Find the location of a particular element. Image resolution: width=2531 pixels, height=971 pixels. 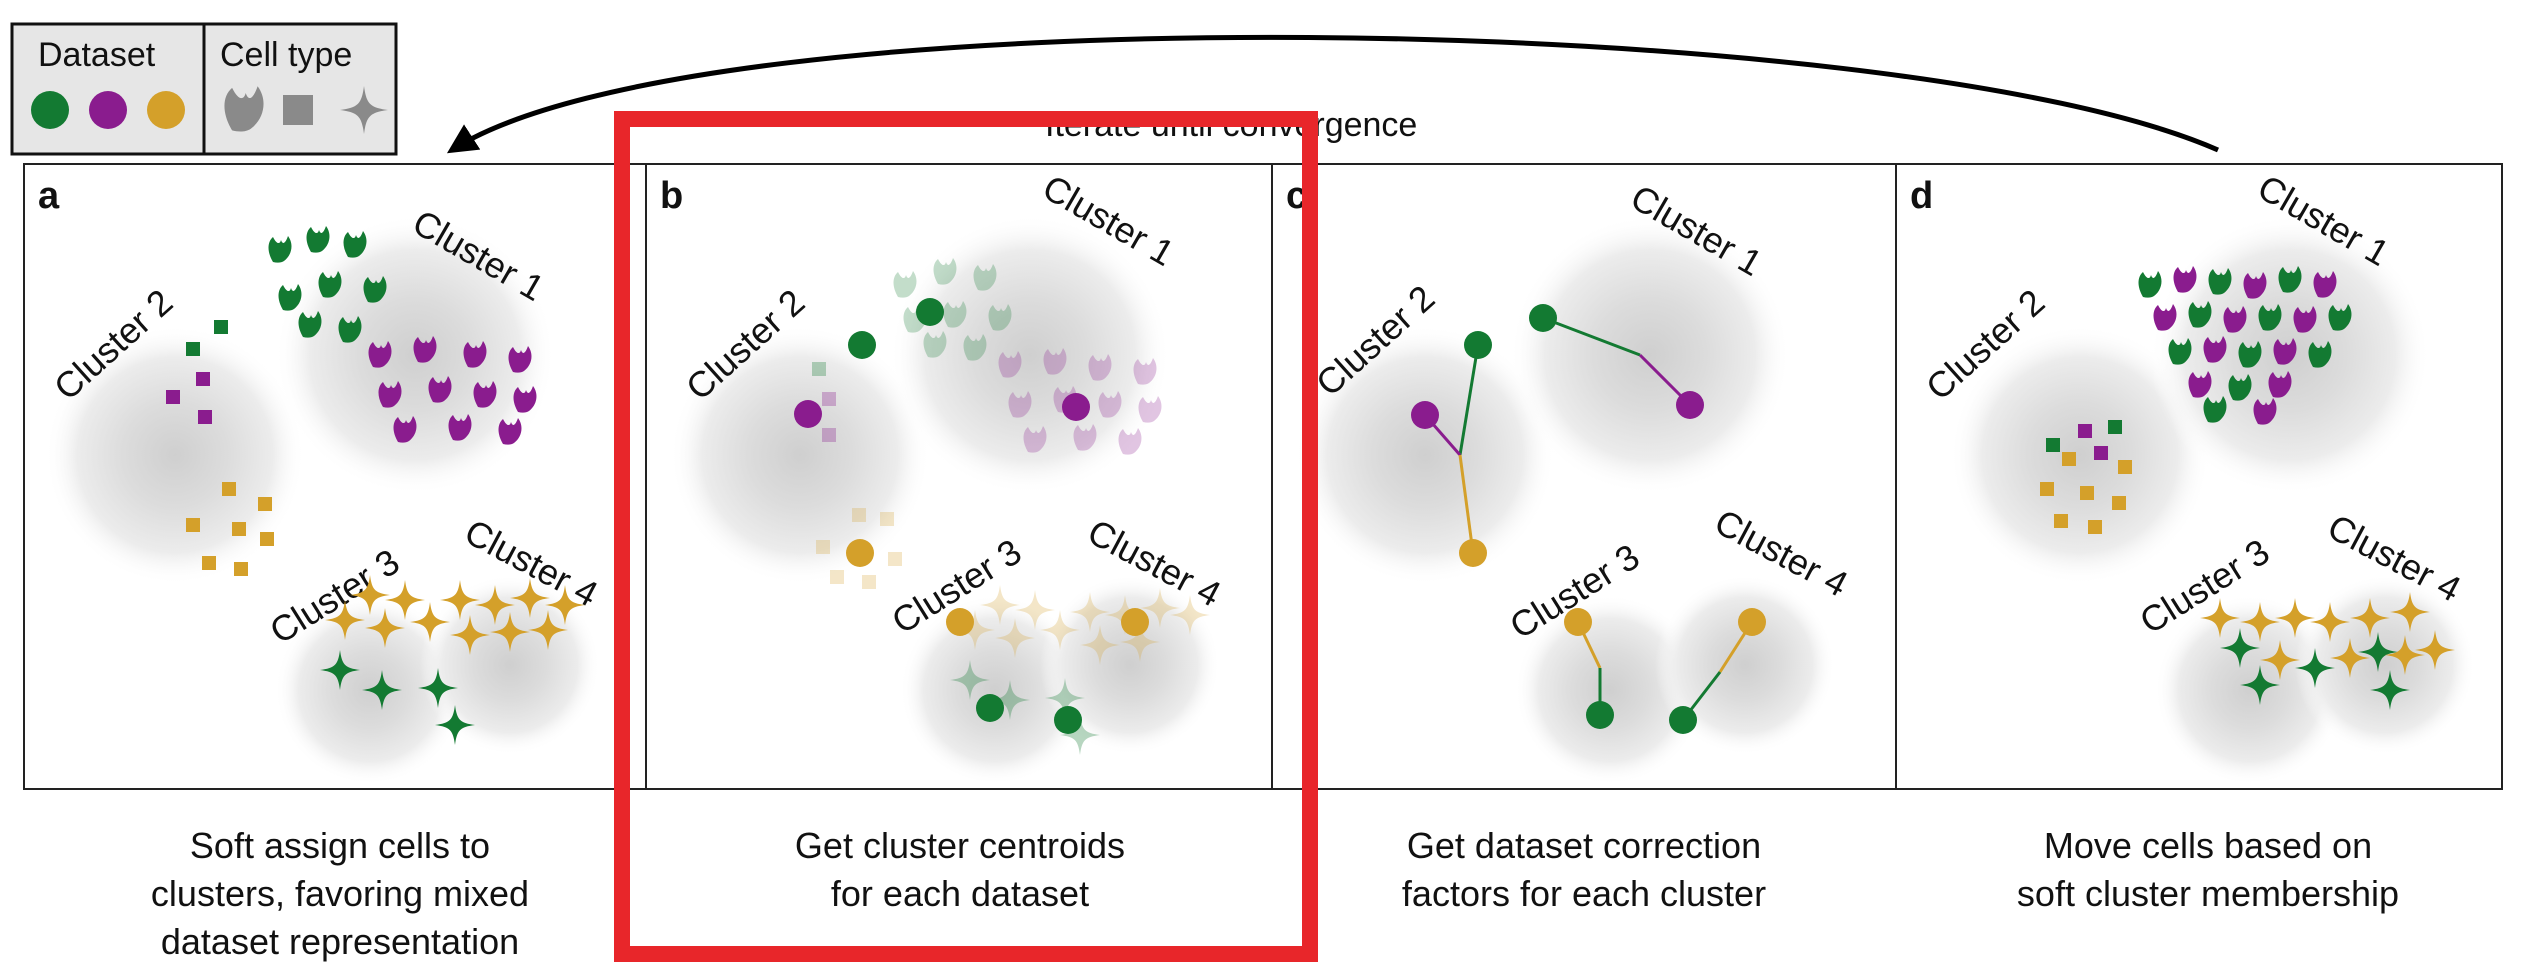

legend-celltype-title: Cell type is located at coordinates (286, 55).